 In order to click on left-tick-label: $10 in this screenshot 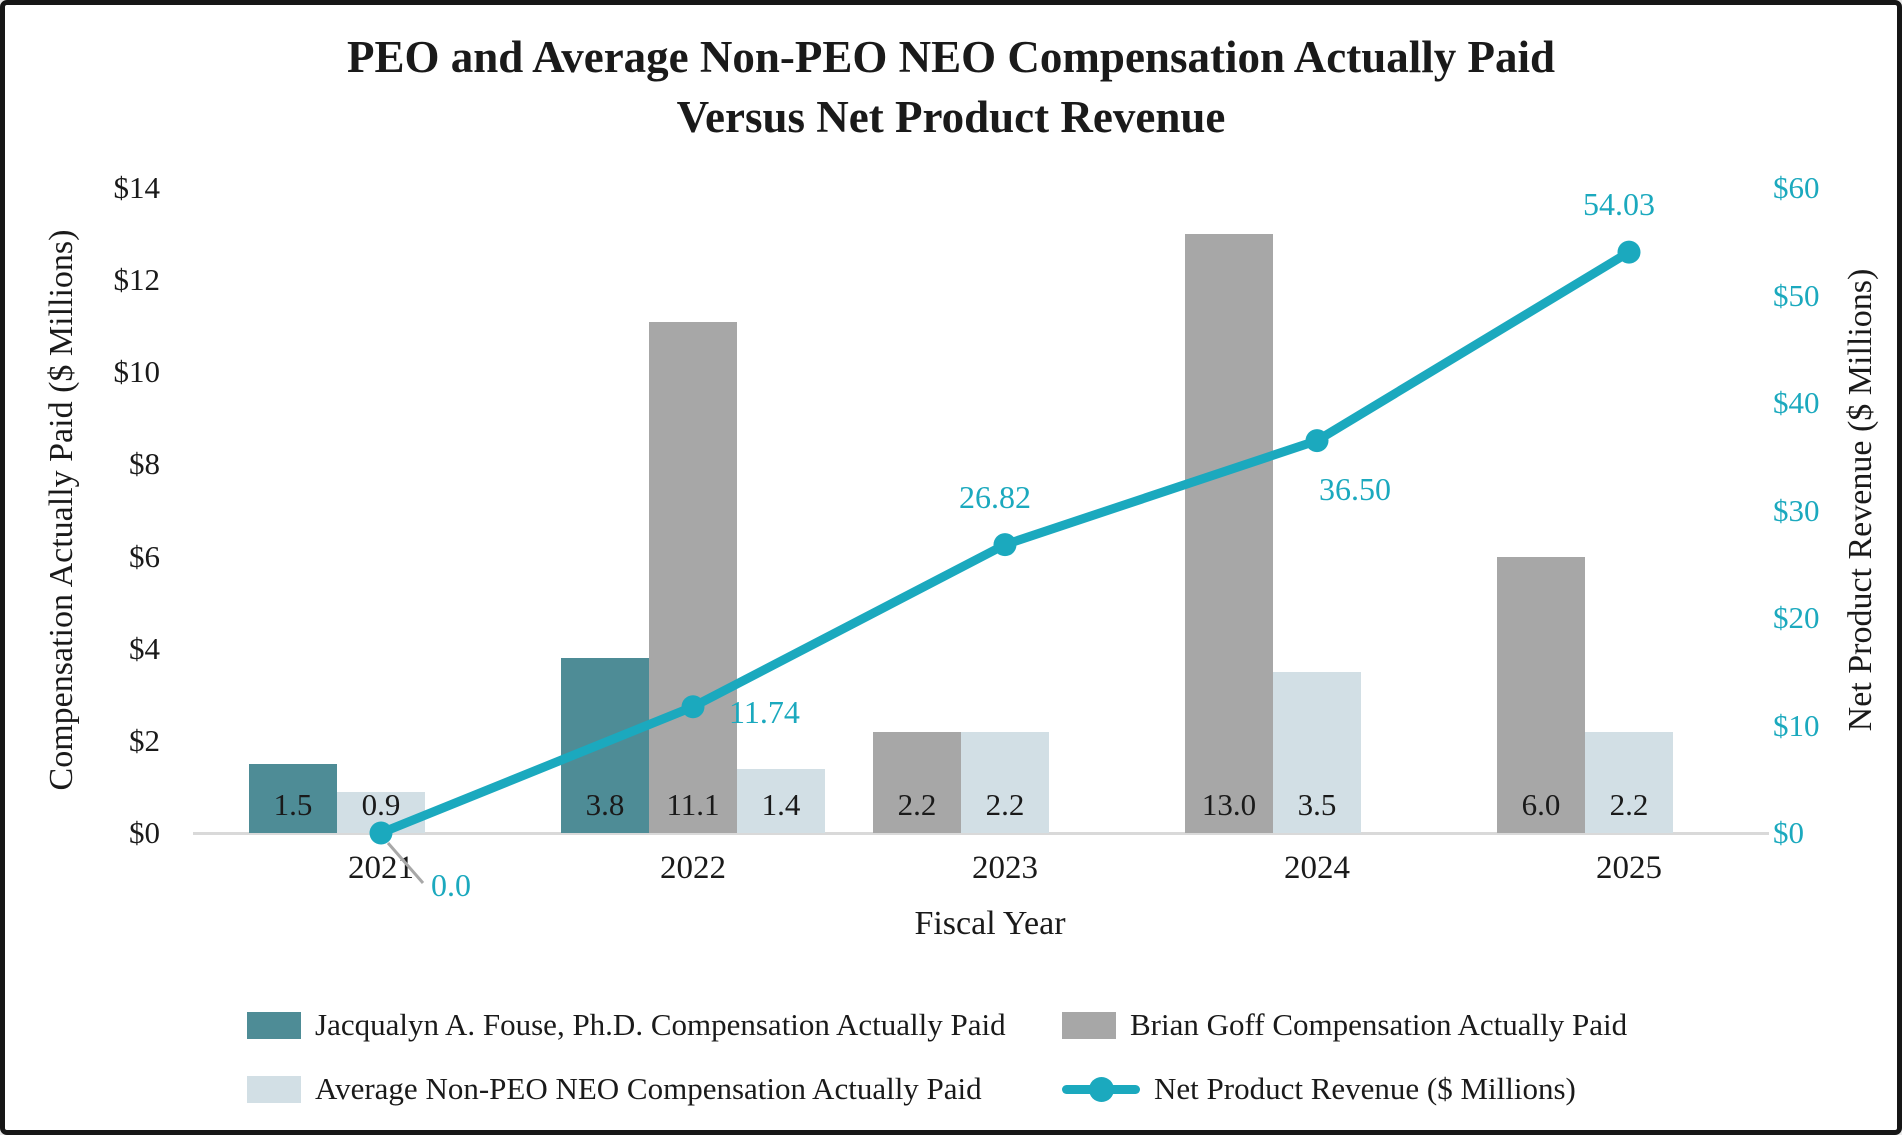, I will do `click(137, 372)`.